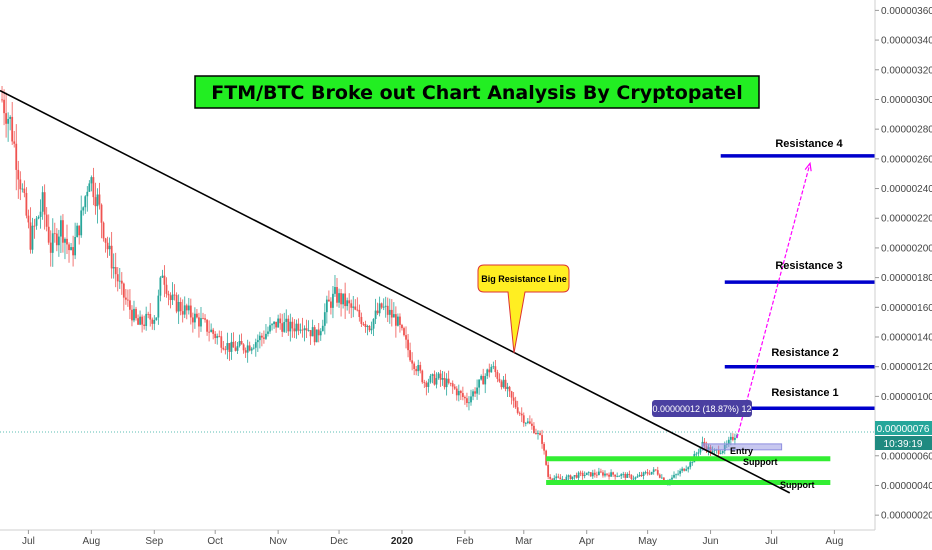 This screenshot has height=550, width=932. I want to click on time-tag-box, so click(903, 443).